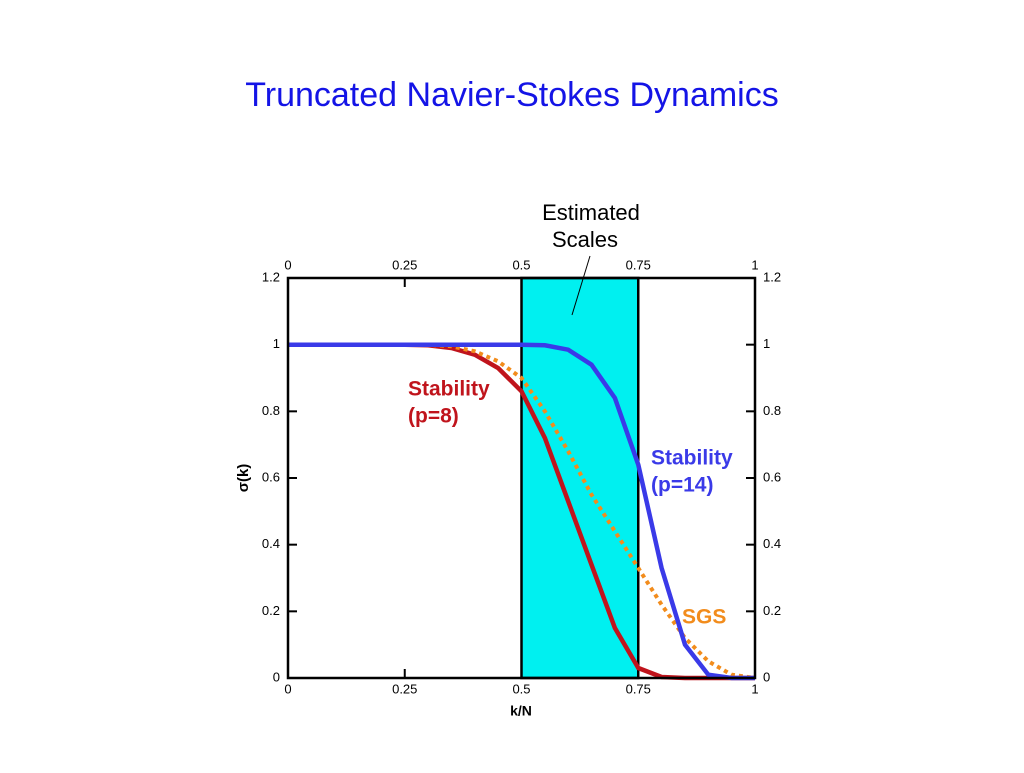  Describe the element at coordinates (638, 264) in the screenshot. I see `x-tick-label-top: 0.75` at that location.